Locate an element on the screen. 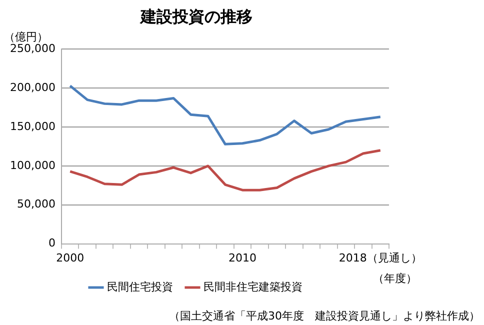 Image resolution: width=484 pixels, height=325 pixels. legend-label: 民間住宅投資 is located at coordinates (140, 287).